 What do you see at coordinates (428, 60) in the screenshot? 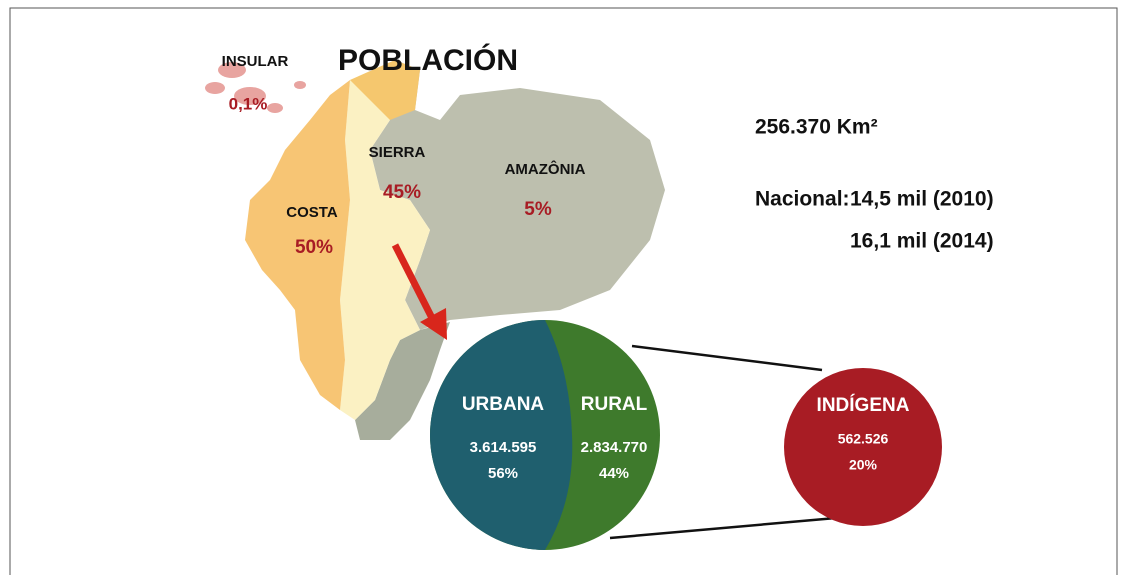
I see `title: POBLACIÓN` at bounding box center [428, 60].